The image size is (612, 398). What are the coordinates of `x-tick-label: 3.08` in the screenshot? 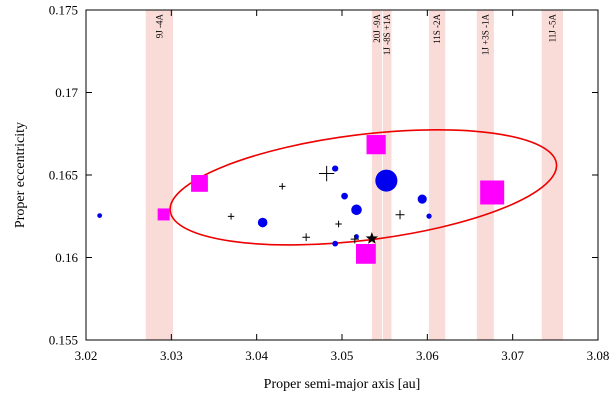 It's located at (598, 355).